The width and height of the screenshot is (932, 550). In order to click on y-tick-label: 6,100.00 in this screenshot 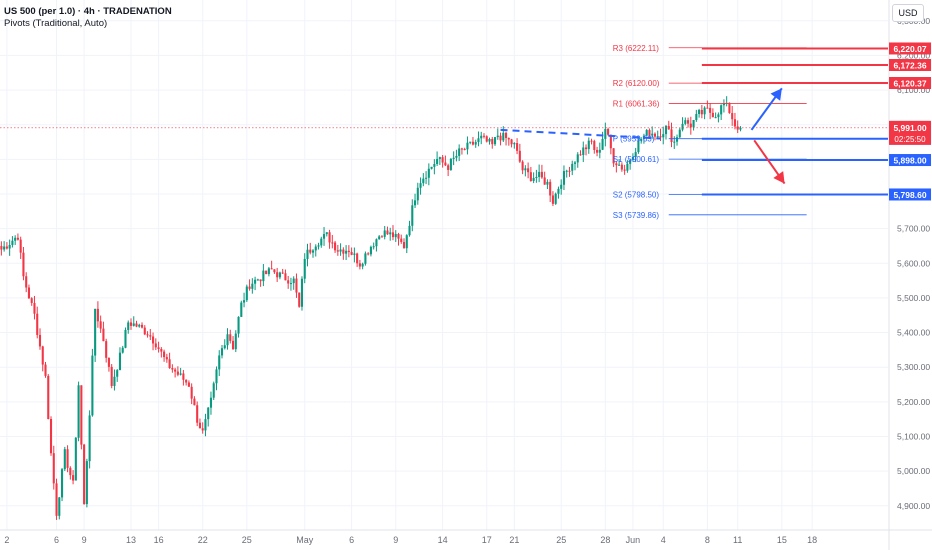, I will do `click(913, 90)`.